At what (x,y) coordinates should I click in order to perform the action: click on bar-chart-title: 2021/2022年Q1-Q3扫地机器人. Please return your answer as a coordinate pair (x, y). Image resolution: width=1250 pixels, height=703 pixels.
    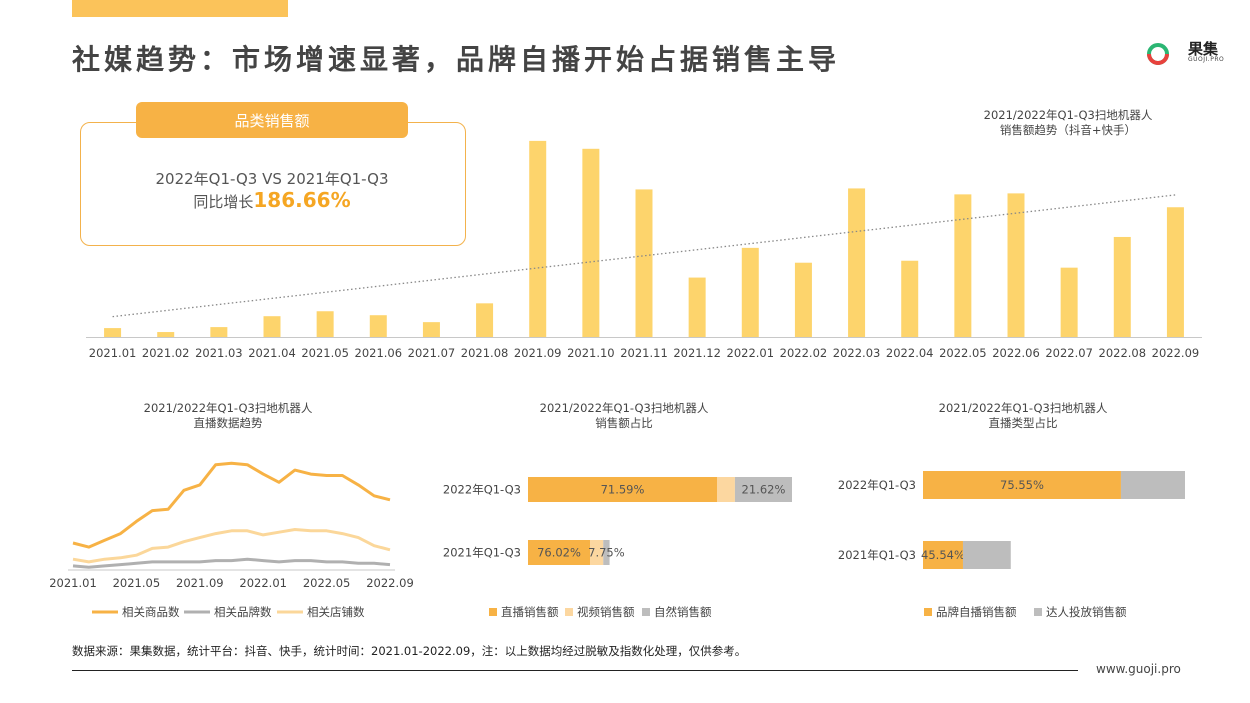
    Looking at the image, I should click on (1068, 115).